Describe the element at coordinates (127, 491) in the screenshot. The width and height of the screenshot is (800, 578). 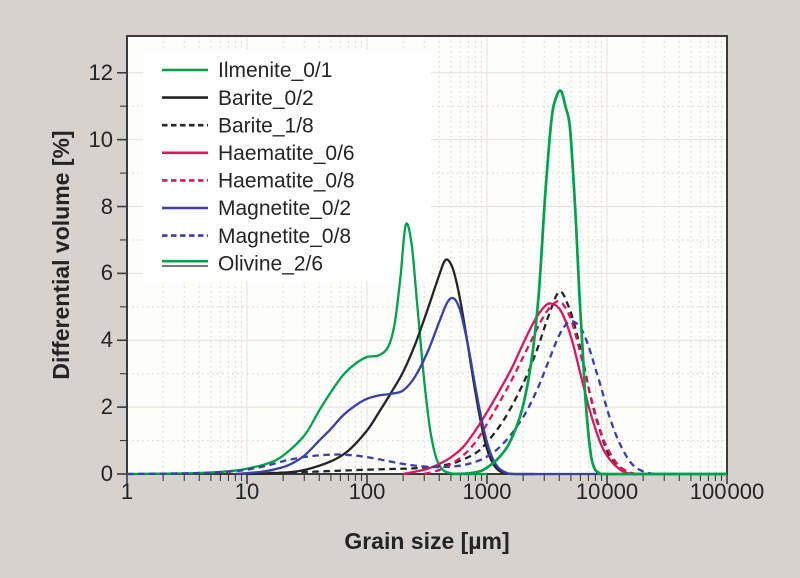
I see `x-tick-label: 1` at that location.